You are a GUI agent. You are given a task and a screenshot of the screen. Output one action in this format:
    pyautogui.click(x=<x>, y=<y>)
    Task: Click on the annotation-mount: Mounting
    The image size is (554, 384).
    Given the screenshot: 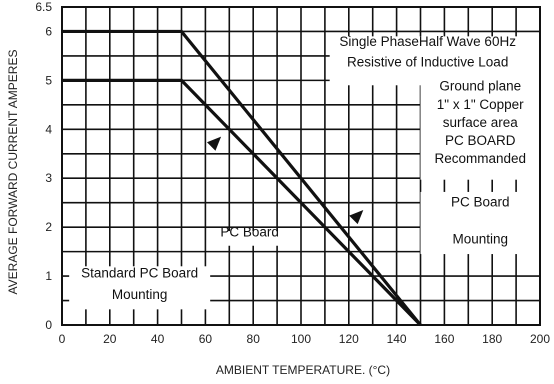 What is the action you would take?
    pyautogui.click(x=480, y=238)
    